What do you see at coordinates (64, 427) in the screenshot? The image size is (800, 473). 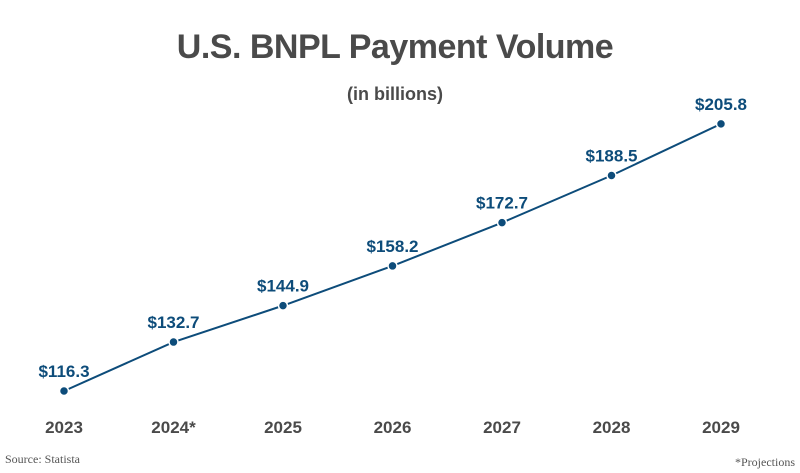 I see `x-axis-tick-label: 2023` at bounding box center [64, 427].